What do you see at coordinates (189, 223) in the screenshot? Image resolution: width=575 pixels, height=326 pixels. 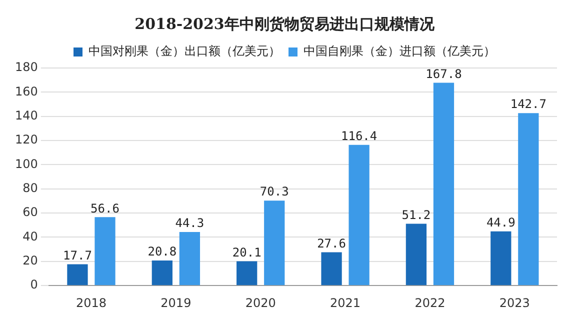 I see `data-label: 44.3` at bounding box center [189, 223].